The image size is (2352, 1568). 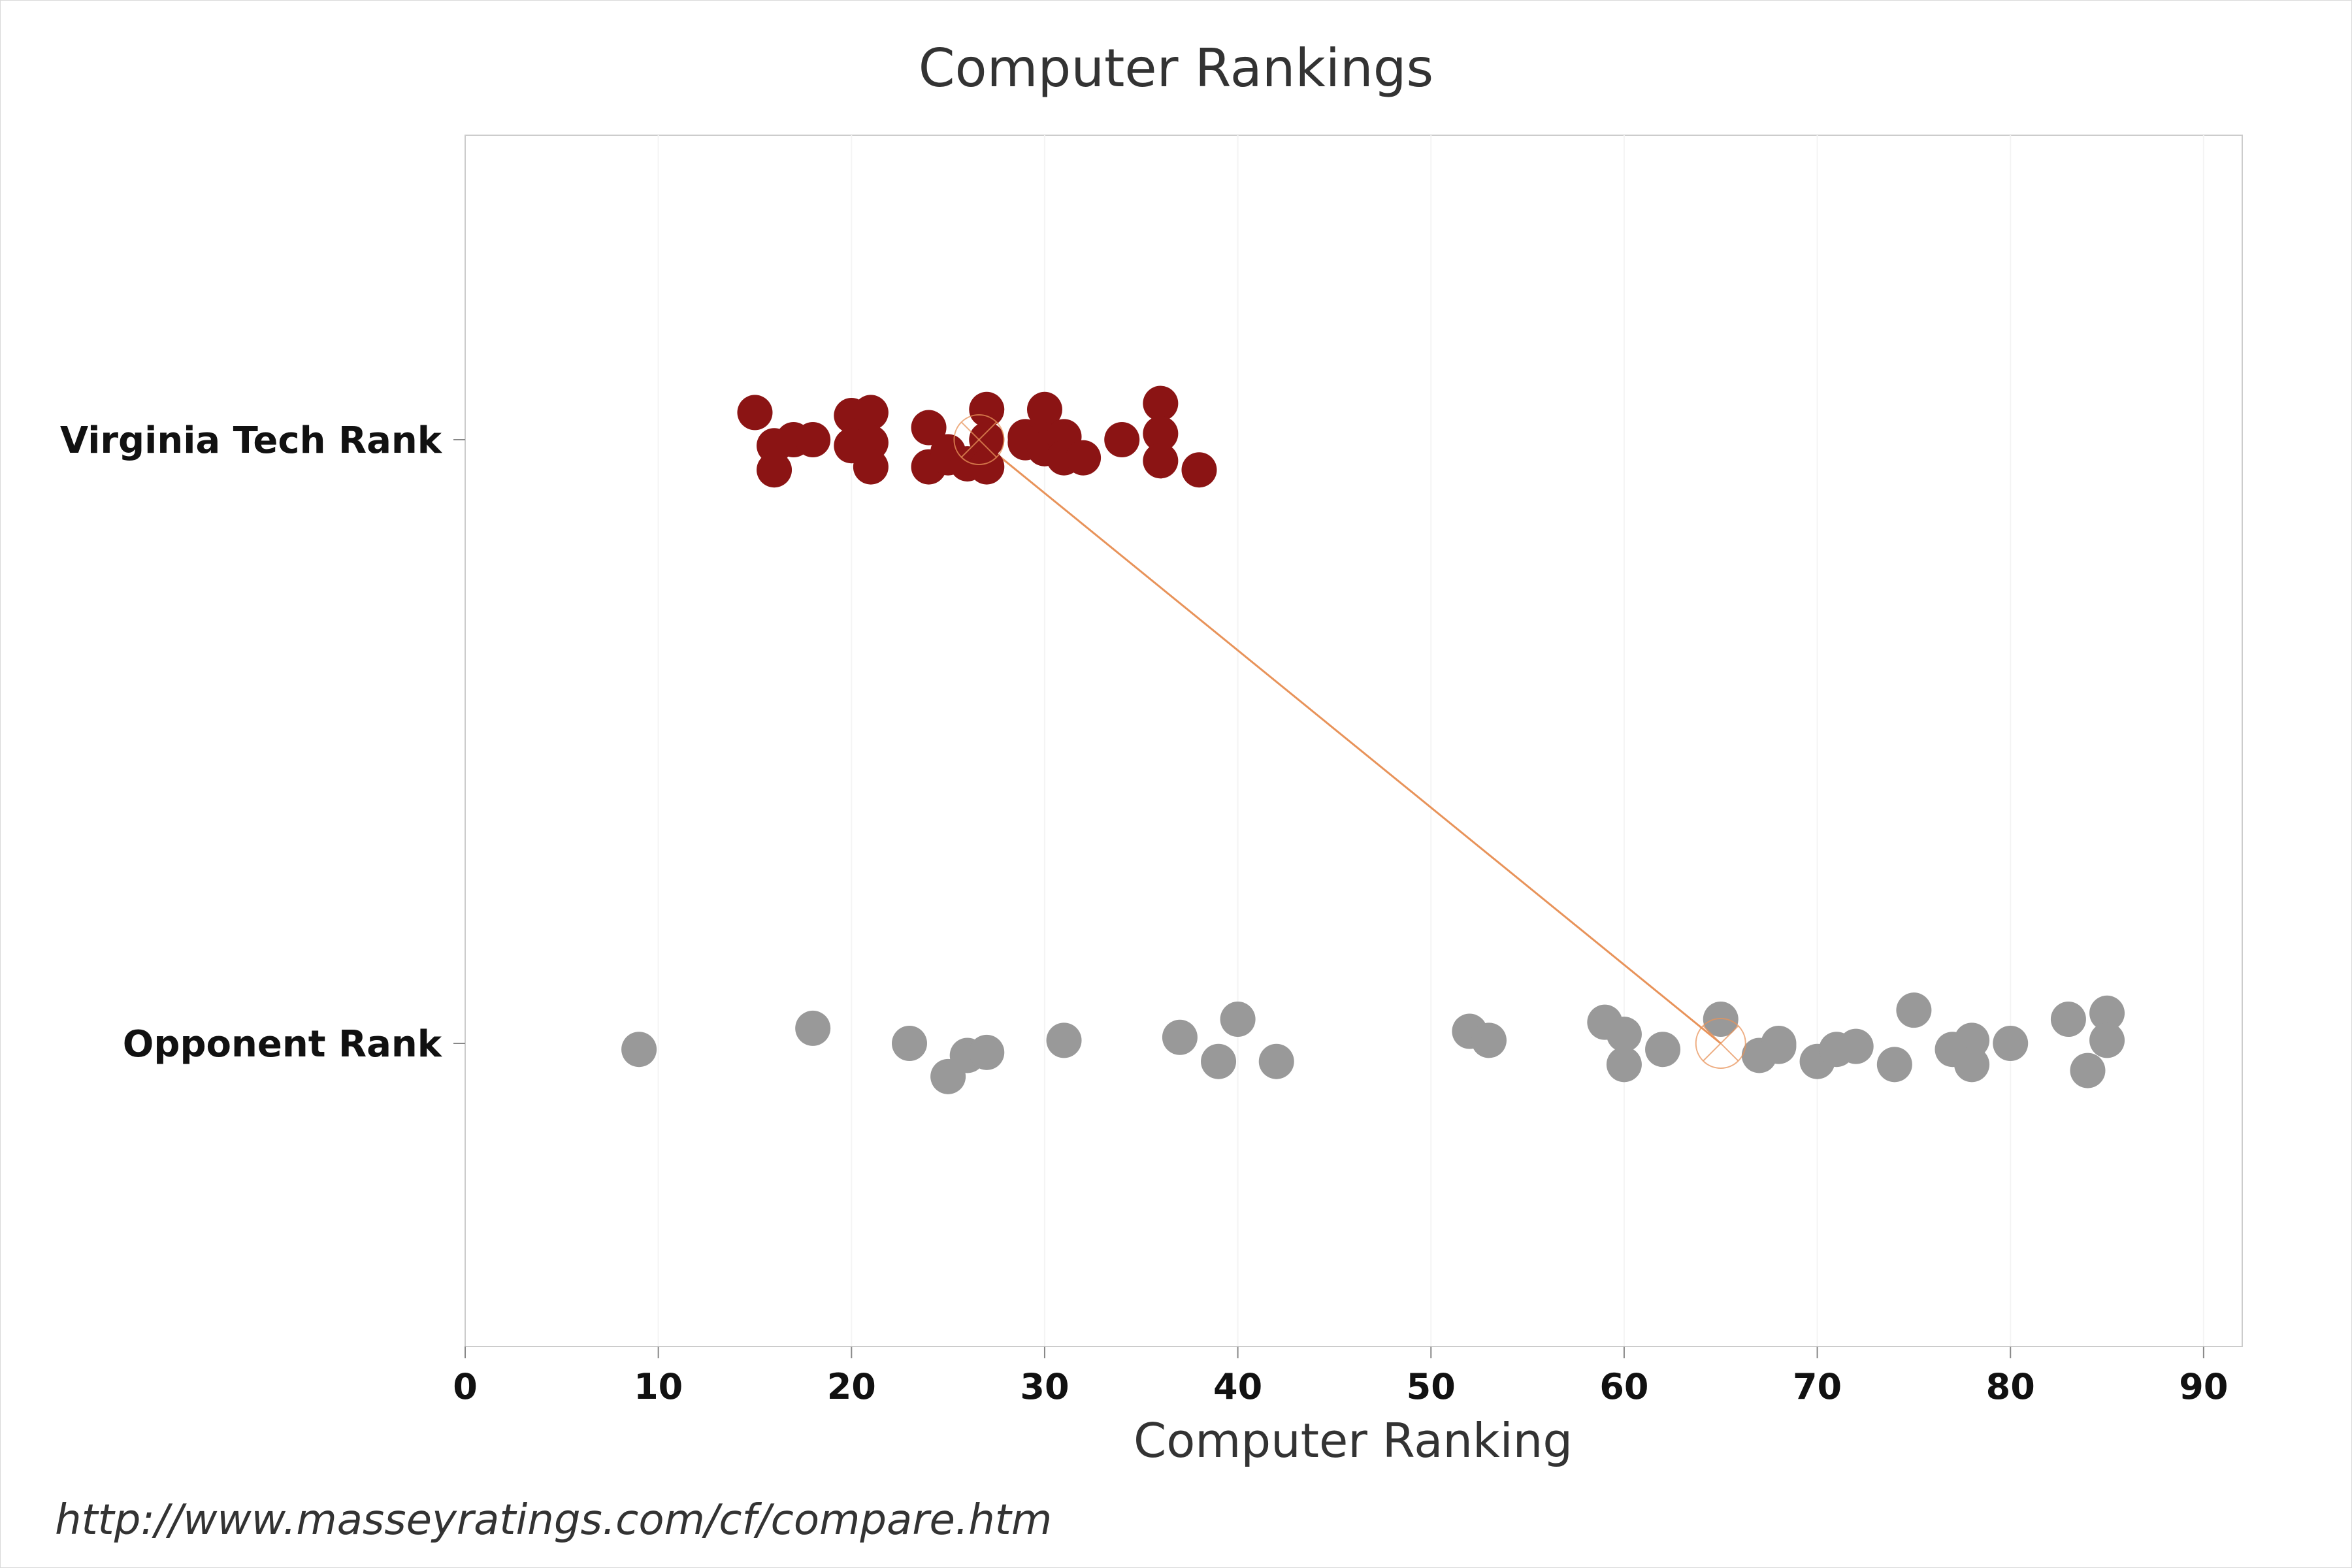 I want to click on x-tick-label: 0, so click(x=465, y=1386).